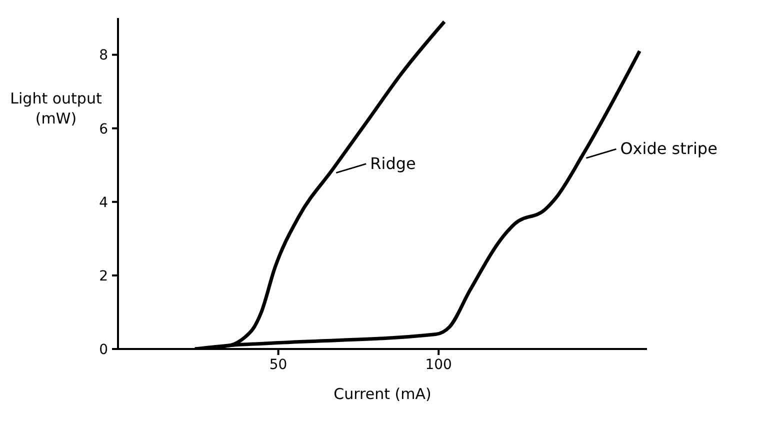 This screenshot has height=437, width=775. Describe the element at coordinates (103, 276) in the screenshot. I see `y-tick-label: 2` at that location.